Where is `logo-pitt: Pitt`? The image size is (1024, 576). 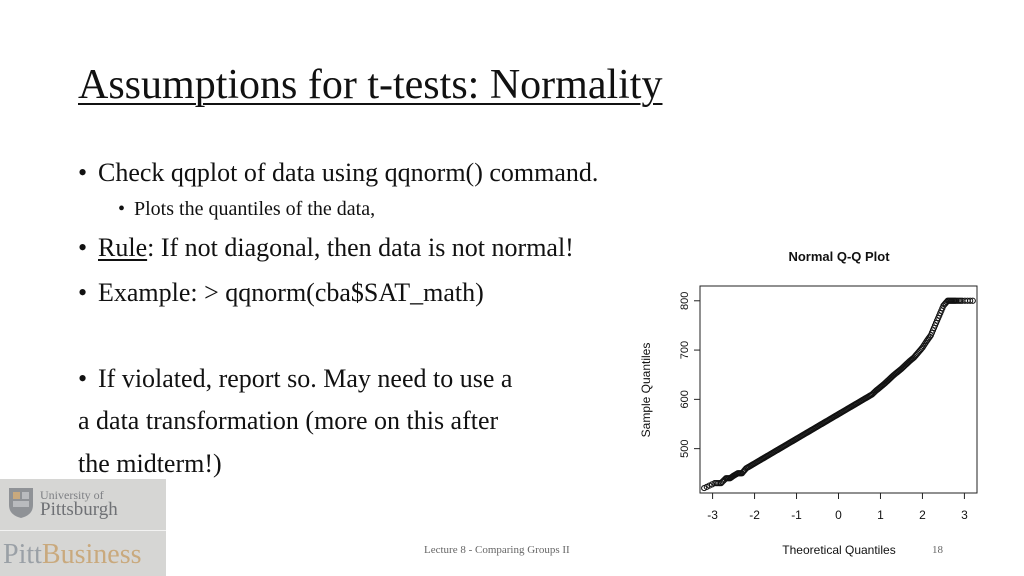 logo-pitt: Pitt is located at coordinates (22, 554).